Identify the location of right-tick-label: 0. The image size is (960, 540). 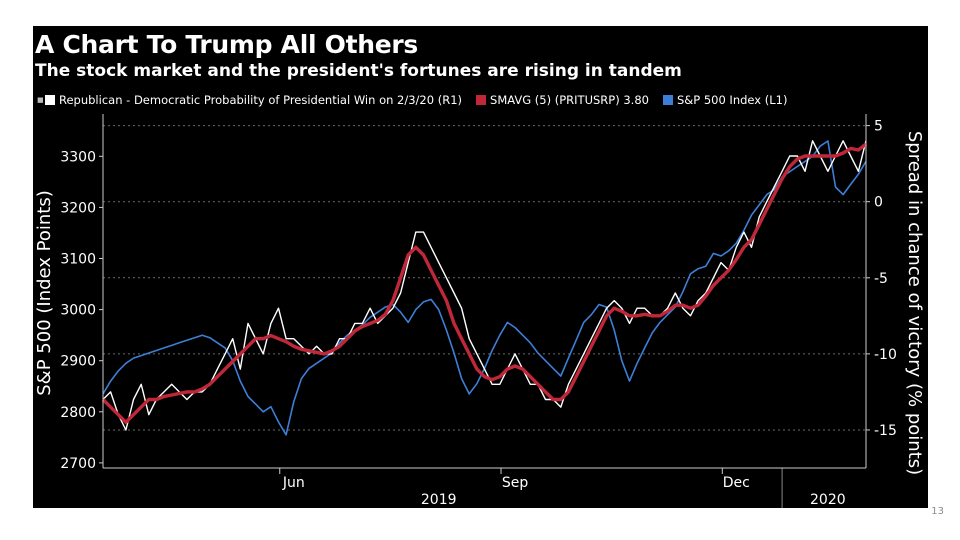
(878, 203).